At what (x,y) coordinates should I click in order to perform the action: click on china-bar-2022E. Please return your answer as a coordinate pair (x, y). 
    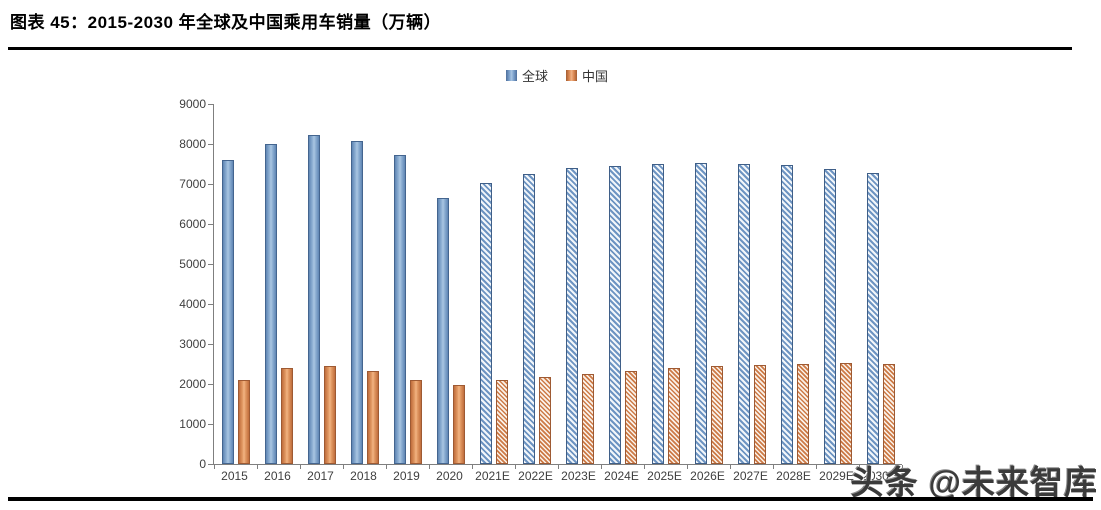
    Looking at the image, I should click on (544, 420).